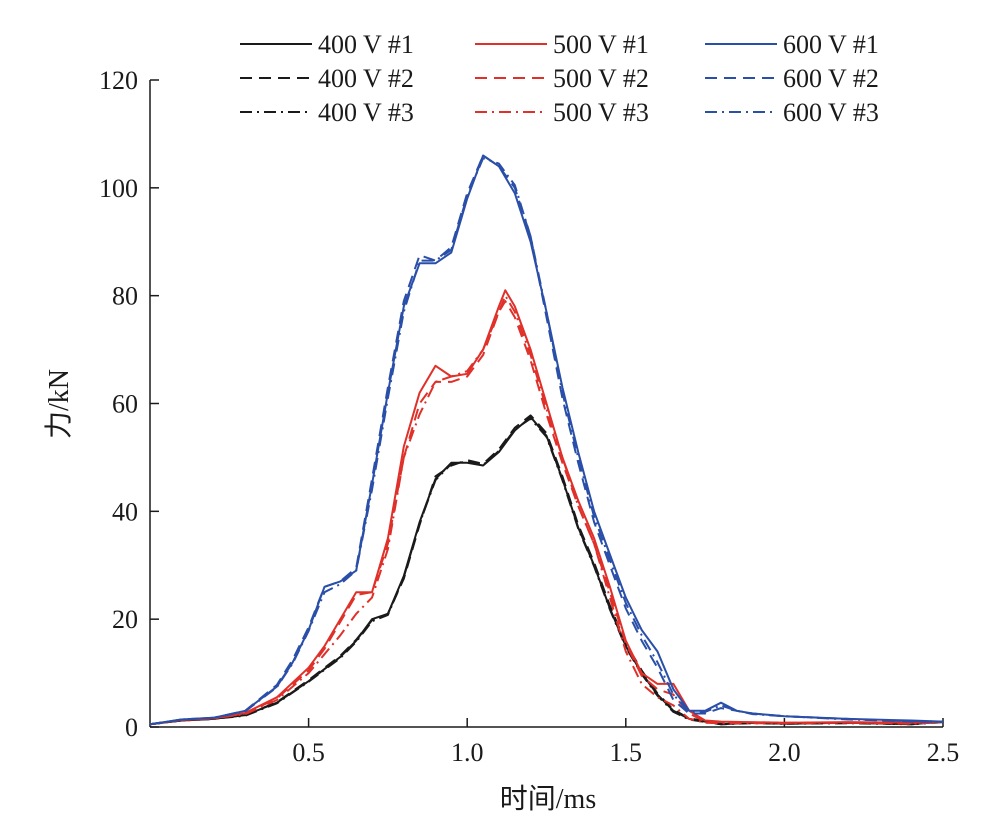  Describe the element at coordinates (125, 296) in the screenshot. I see `y-tick-label: 80` at that location.